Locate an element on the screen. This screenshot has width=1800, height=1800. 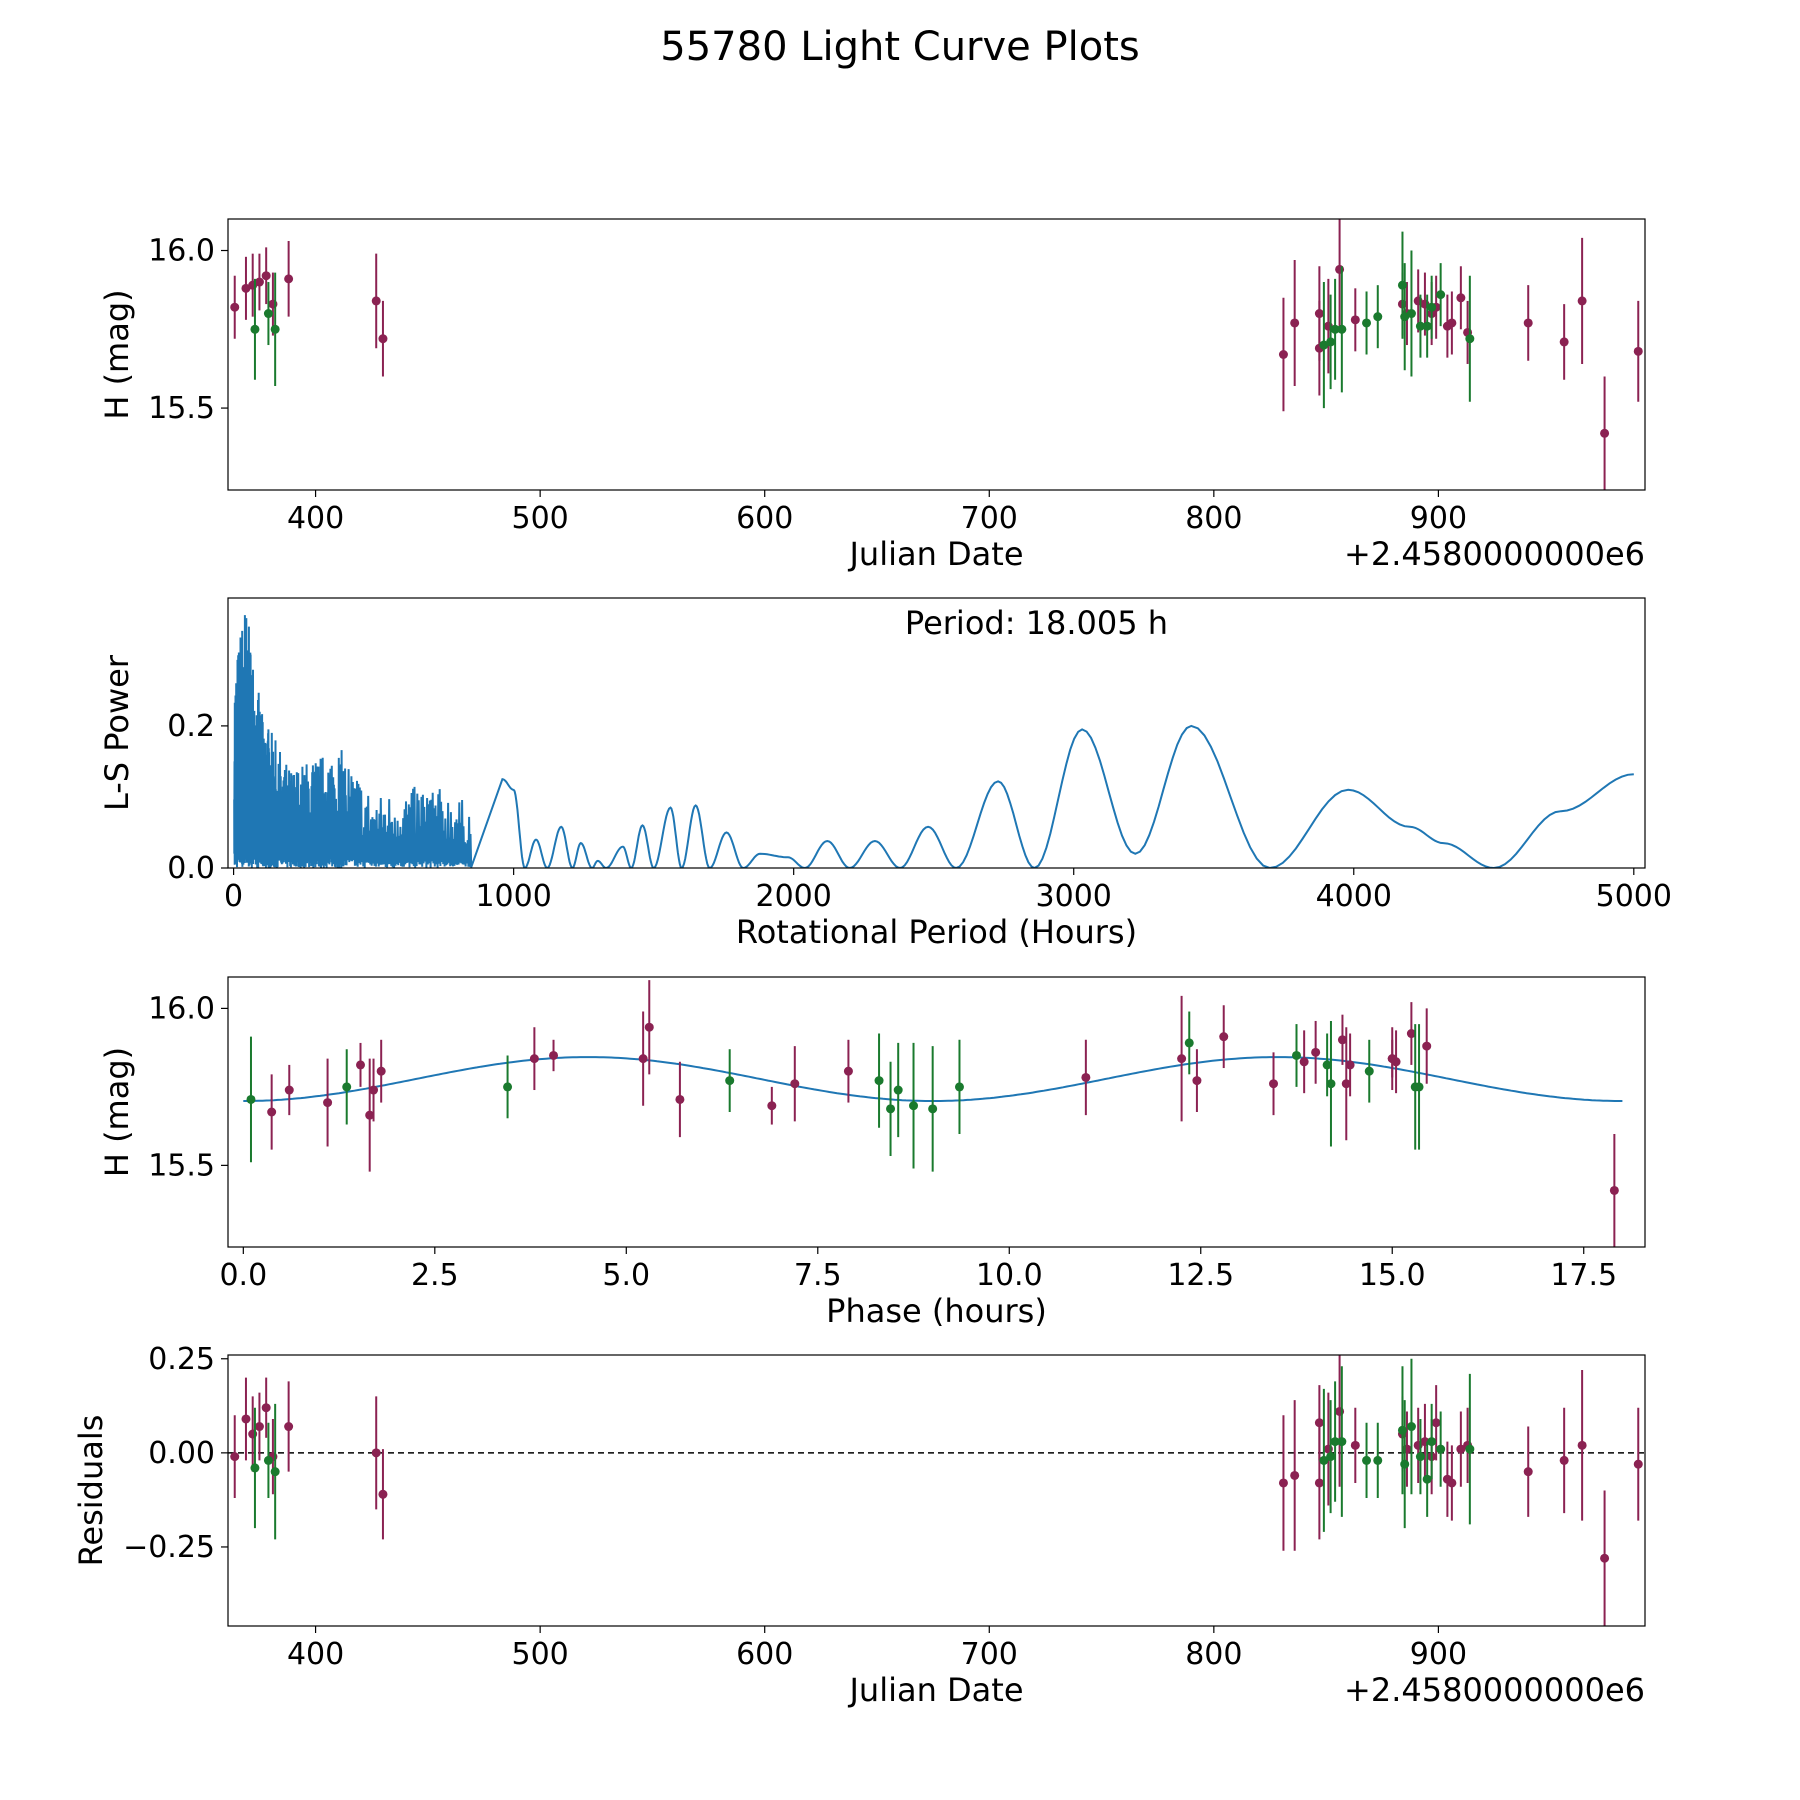
periodogram-frame is located at coordinates (936, 733).